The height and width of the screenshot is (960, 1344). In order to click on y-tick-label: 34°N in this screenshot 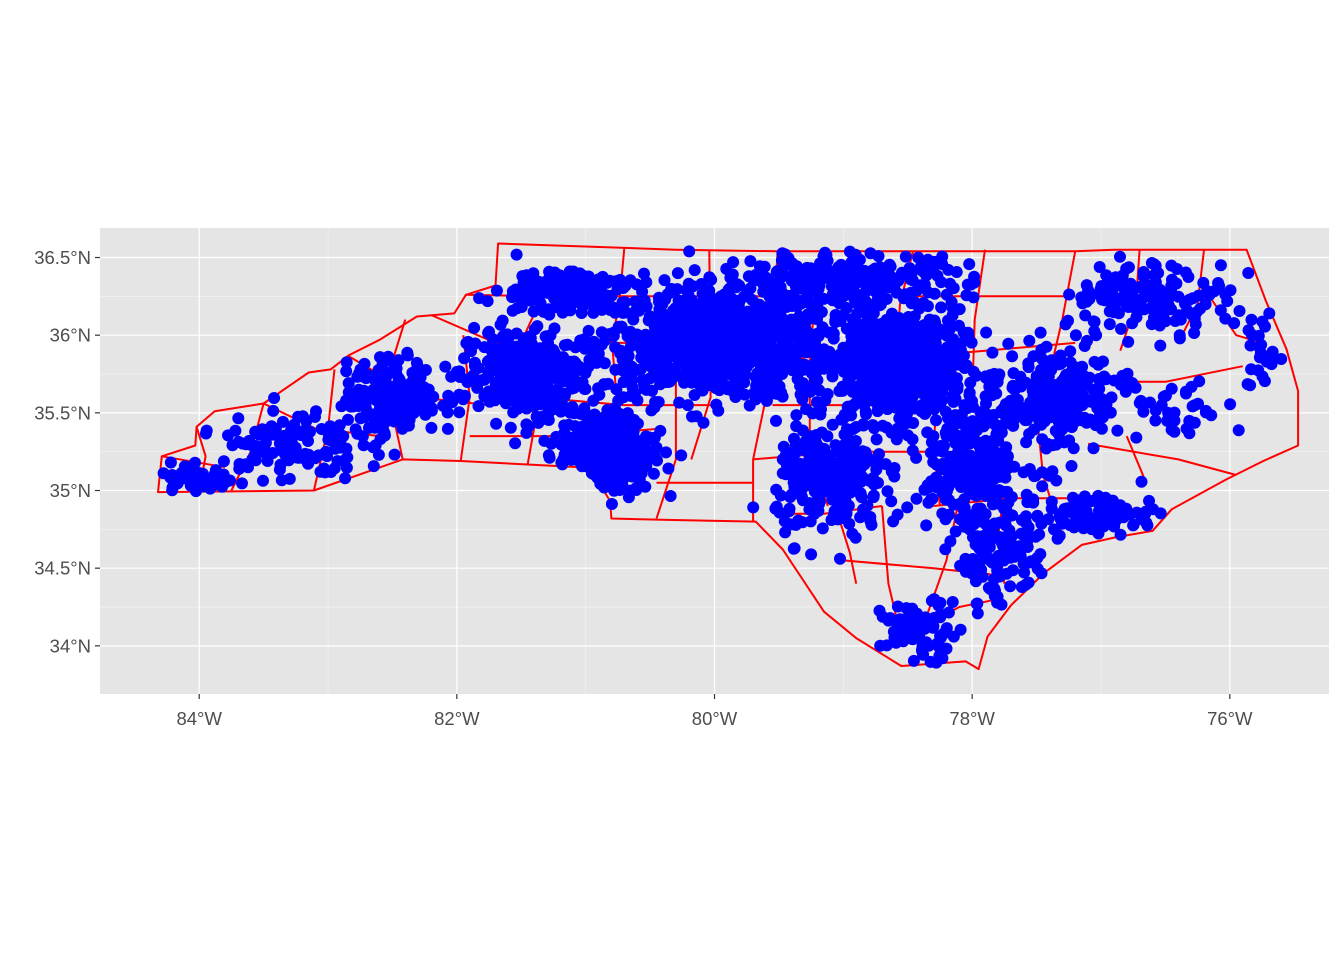, I will do `click(70, 645)`.